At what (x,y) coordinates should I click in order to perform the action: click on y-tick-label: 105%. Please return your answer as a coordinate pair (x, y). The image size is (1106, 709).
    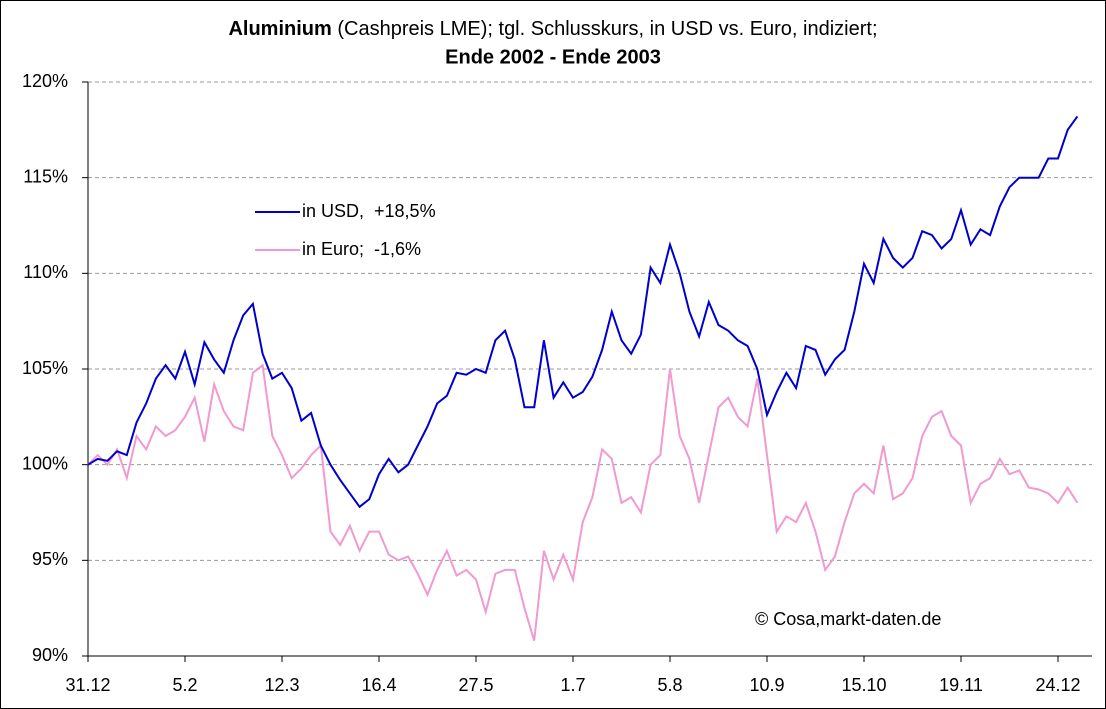
    Looking at the image, I should click on (45, 368).